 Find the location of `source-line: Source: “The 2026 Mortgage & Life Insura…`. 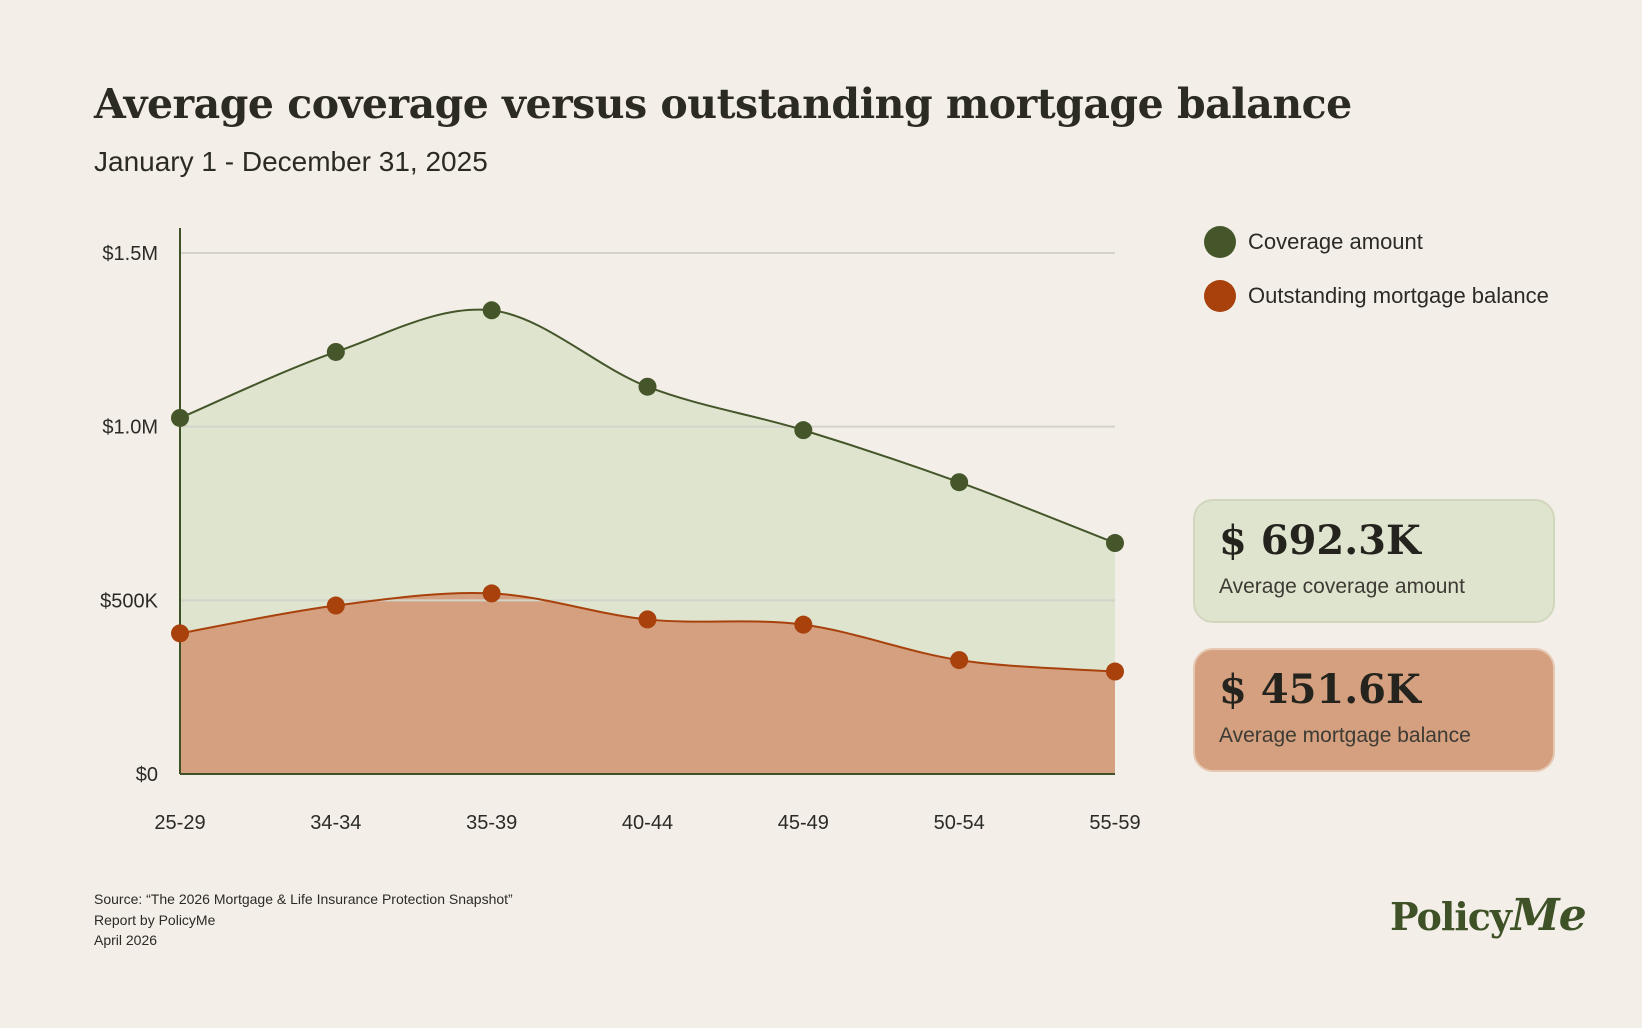

source-line: Source: “The 2026 Mortgage & Life Insura… is located at coordinates (303, 899).